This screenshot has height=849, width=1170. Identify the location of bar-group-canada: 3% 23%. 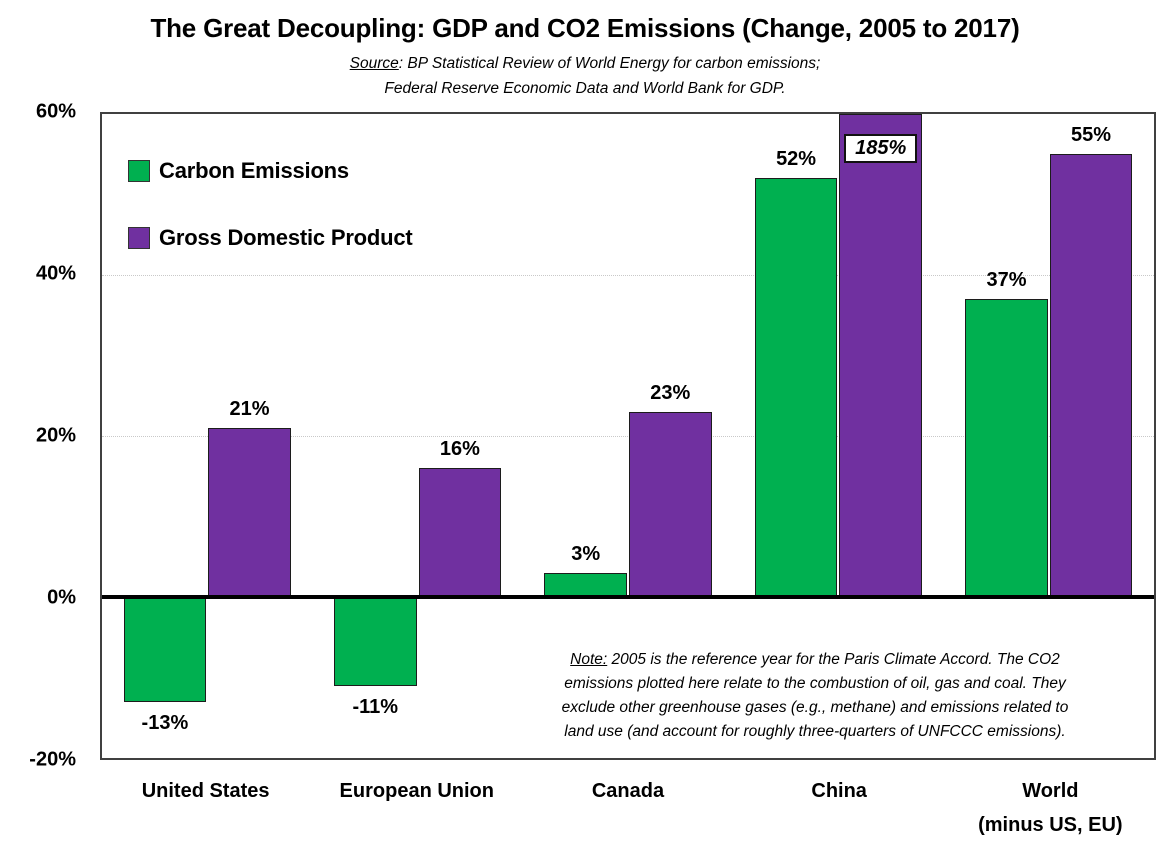
(628, 436).